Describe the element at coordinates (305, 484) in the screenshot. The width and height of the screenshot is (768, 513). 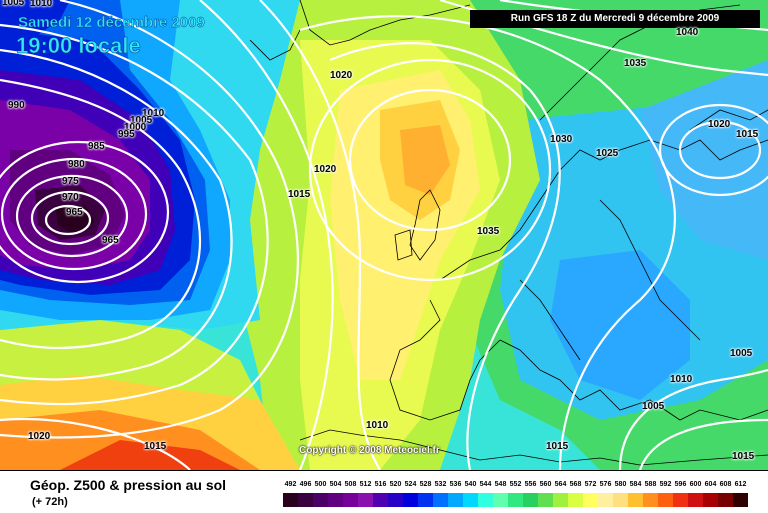
I see `scale-label: 496` at that location.